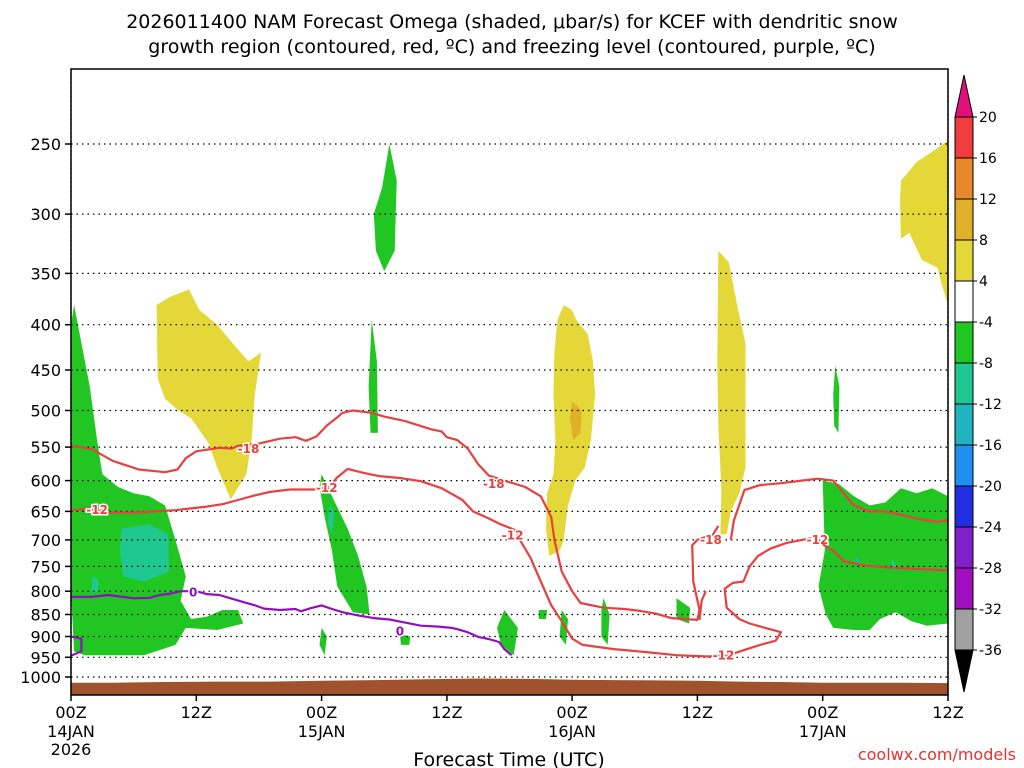 Image resolution: width=1024 pixels, height=768 pixels. What do you see at coordinates (990, 487) in the screenshot?
I see `colorbar-label-9: -20` at bounding box center [990, 487].